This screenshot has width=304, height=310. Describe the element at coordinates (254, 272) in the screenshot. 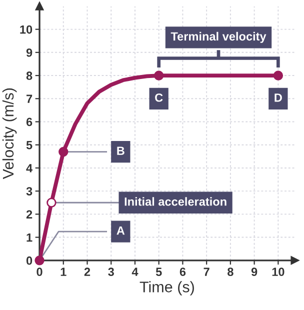

I see `x-tick-label: 9` at that location.